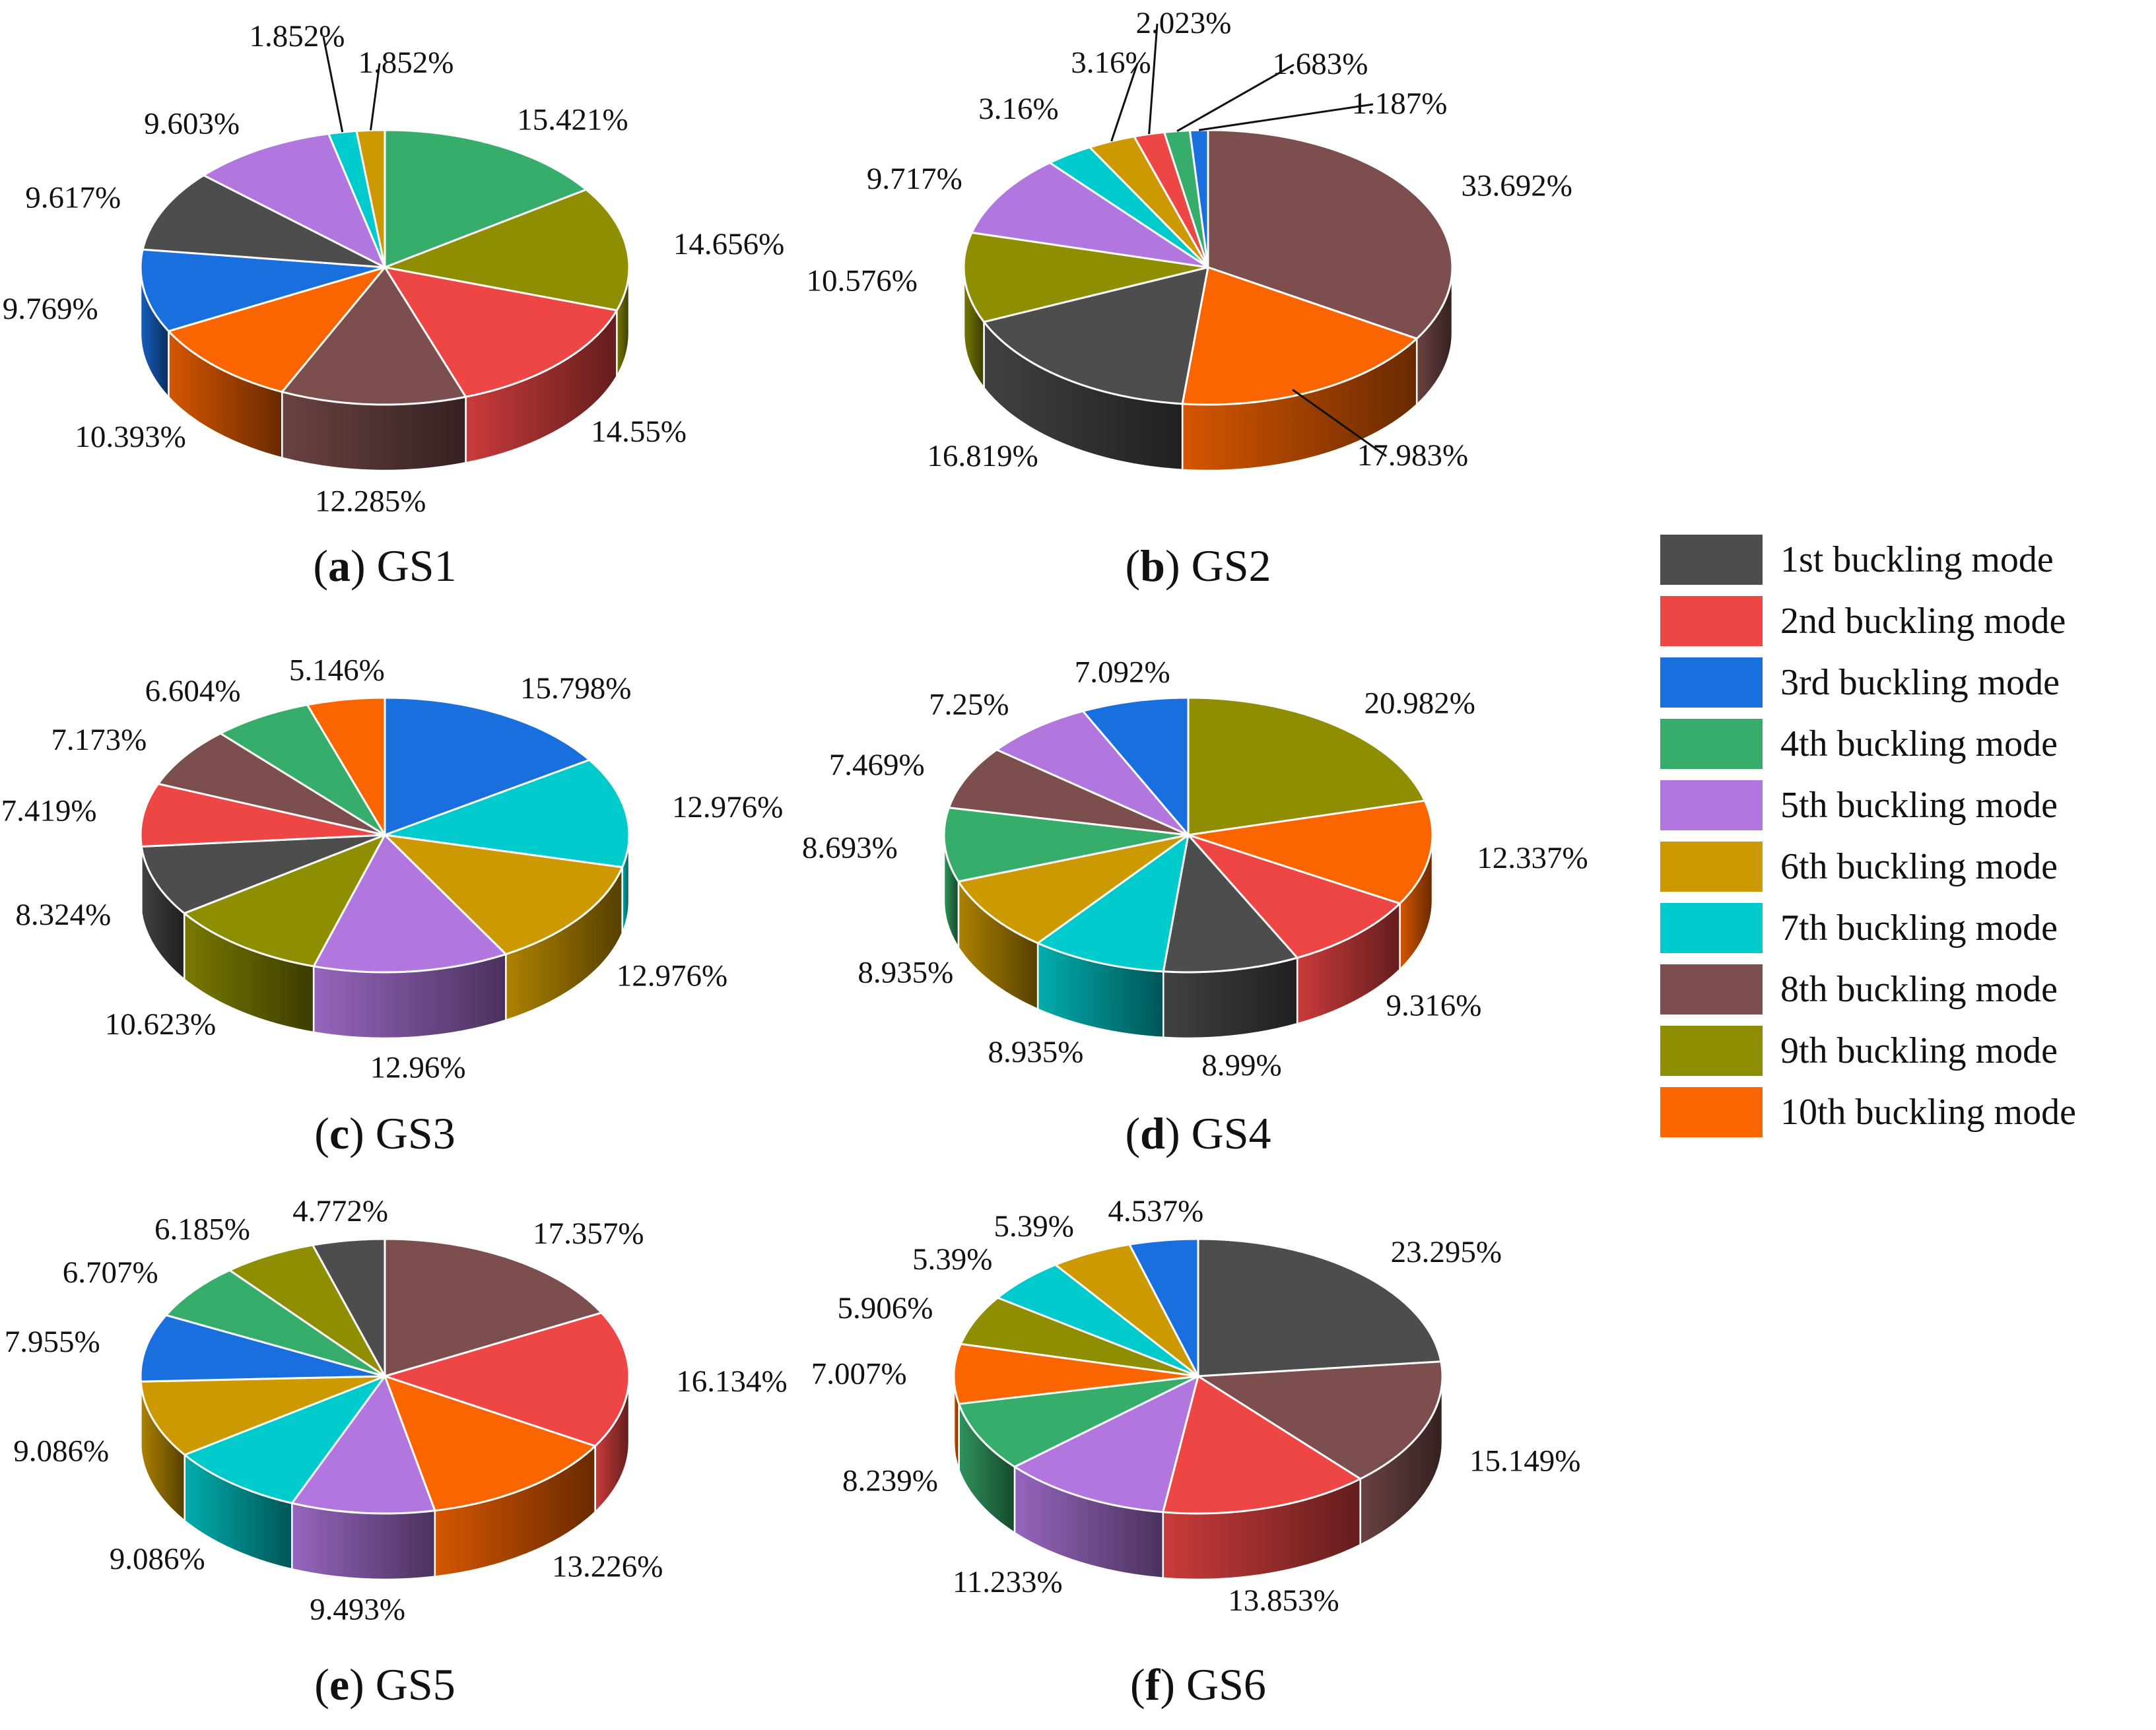 This screenshot has width=2156, height=1730. I want to click on legend-label: 6th buckling mode, so click(1919, 866).